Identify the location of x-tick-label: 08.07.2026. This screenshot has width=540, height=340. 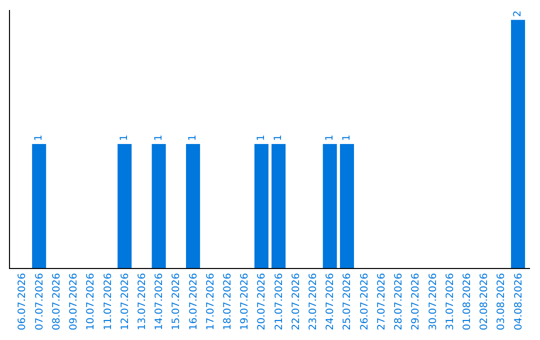
(56, 301).